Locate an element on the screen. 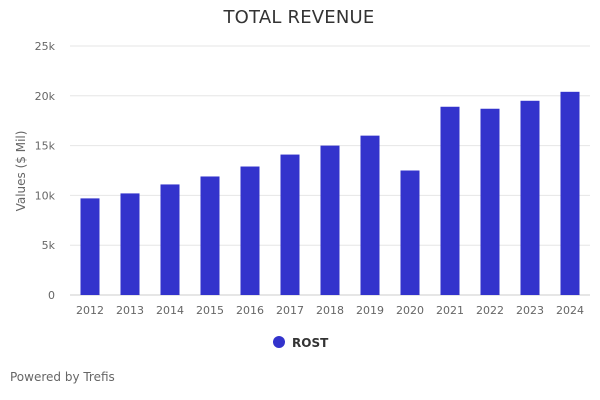 The height and width of the screenshot is (400, 600). bar-2017 is located at coordinates (290, 224).